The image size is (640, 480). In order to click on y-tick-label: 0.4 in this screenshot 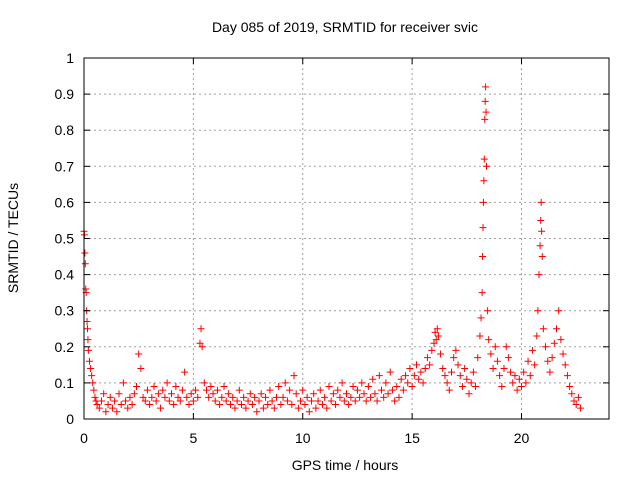, I will do `click(65, 275)`.